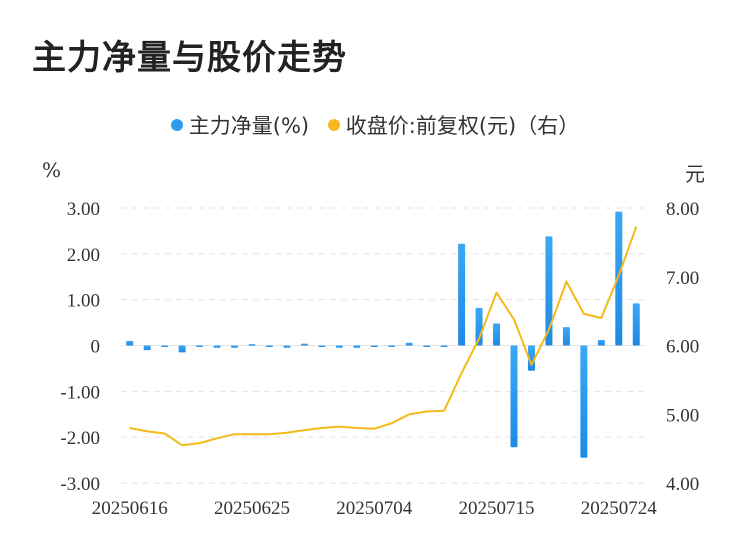  What do you see at coordinates (682, 347) in the screenshot?
I see `right-tick-label: 6.00` at bounding box center [682, 347].